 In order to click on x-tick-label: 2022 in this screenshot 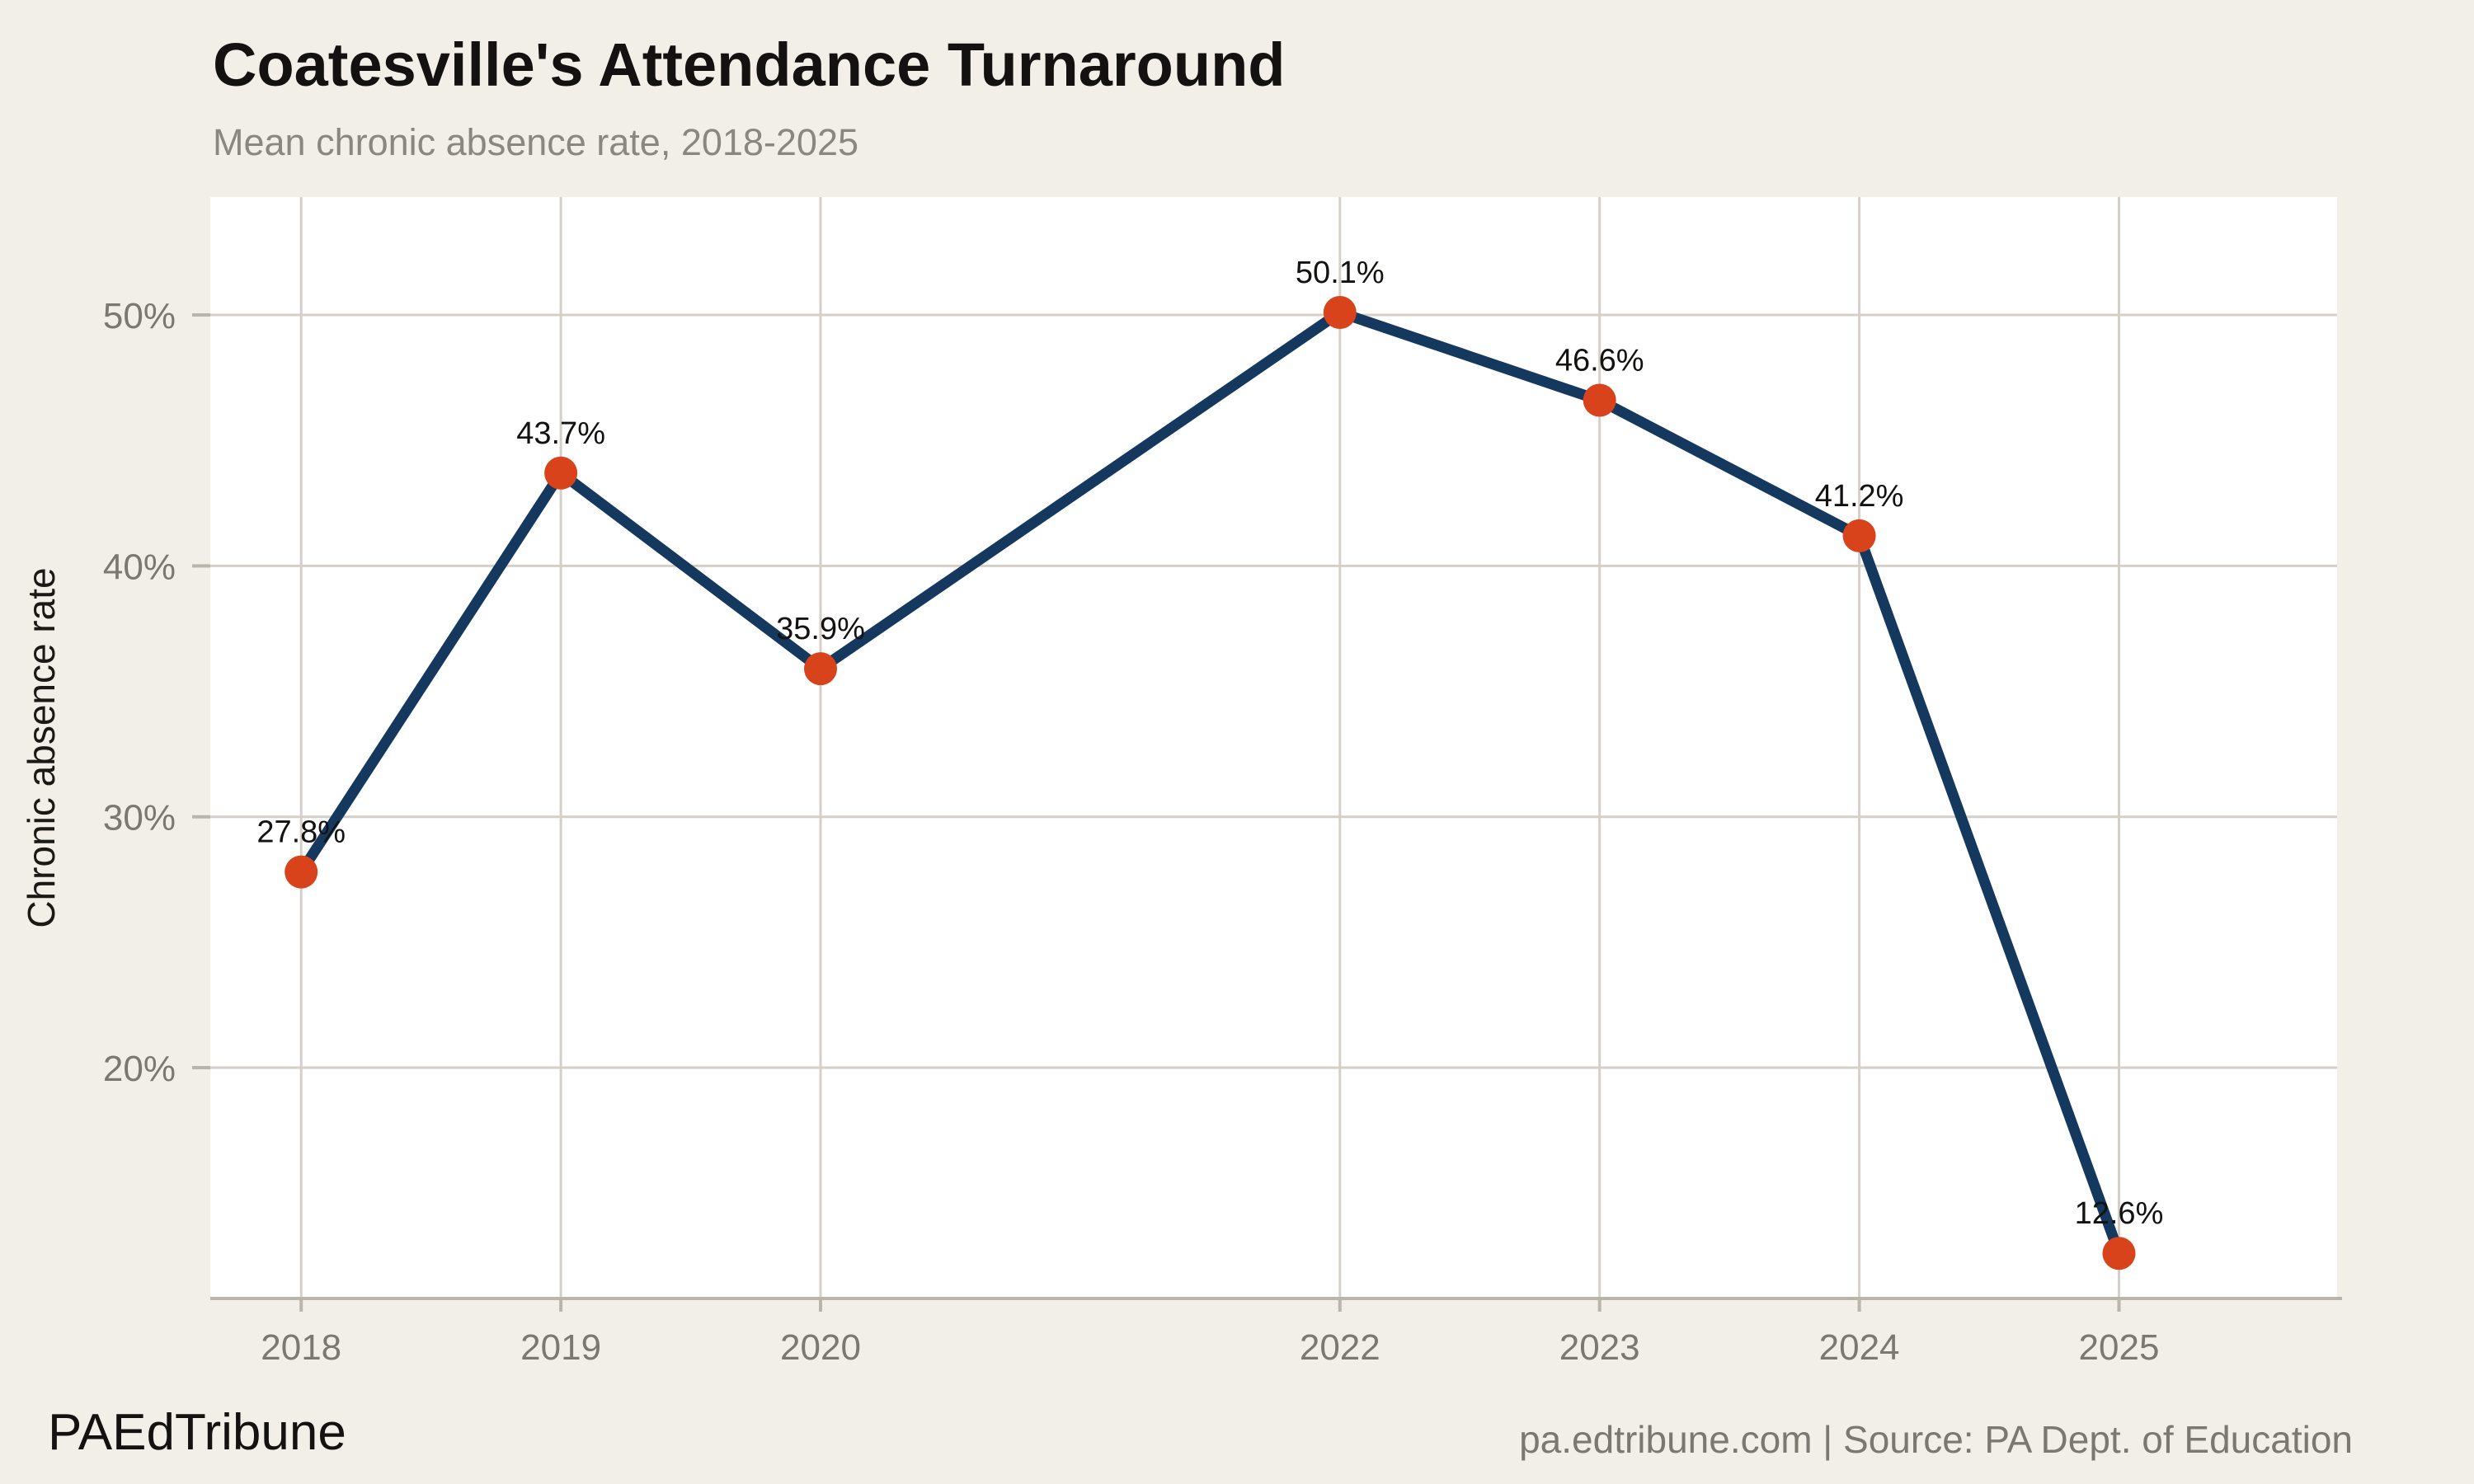, I will do `click(1340, 1347)`.